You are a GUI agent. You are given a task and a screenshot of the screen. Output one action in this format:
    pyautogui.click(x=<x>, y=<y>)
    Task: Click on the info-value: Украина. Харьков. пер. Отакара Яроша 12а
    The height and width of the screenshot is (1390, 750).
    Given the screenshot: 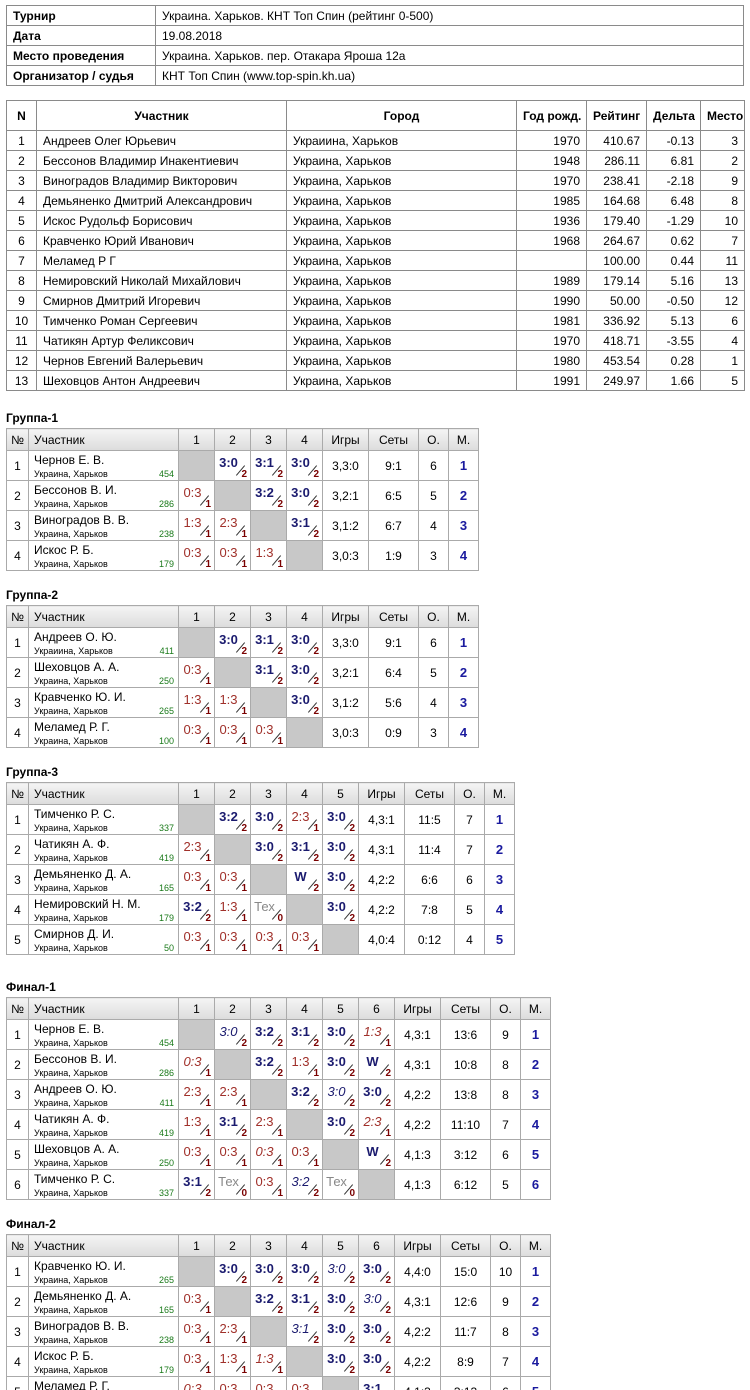 What is the action you would take?
    pyautogui.click(x=449, y=55)
    